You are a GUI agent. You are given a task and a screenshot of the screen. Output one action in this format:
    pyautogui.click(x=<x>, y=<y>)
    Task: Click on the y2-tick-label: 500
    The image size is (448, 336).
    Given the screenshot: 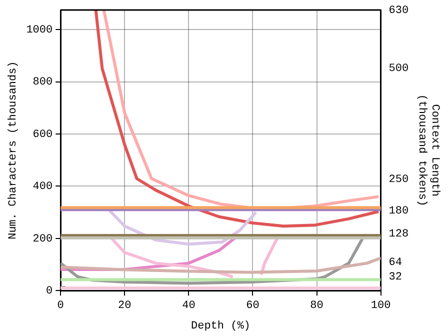 What is the action you would take?
    pyautogui.click(x=398, y=68)
    